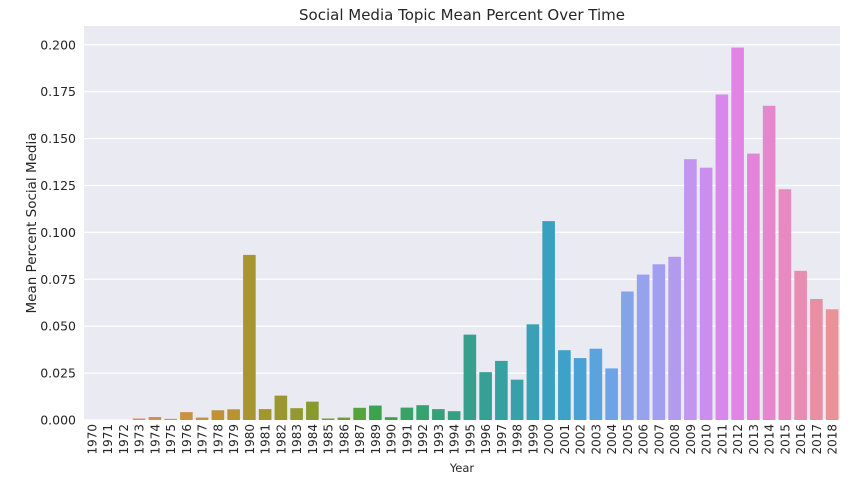  Describe the element at coordinates (313, 439) in the screenshot. I see `x-tick-label: 1984` at that location.